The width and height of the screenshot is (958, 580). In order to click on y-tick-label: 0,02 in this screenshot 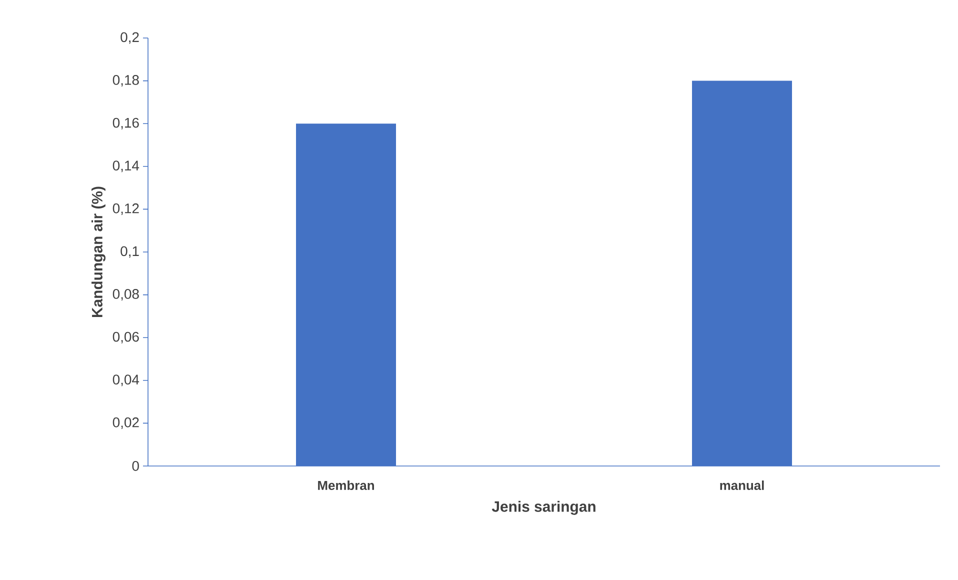, I will do `click(125, 423)`.